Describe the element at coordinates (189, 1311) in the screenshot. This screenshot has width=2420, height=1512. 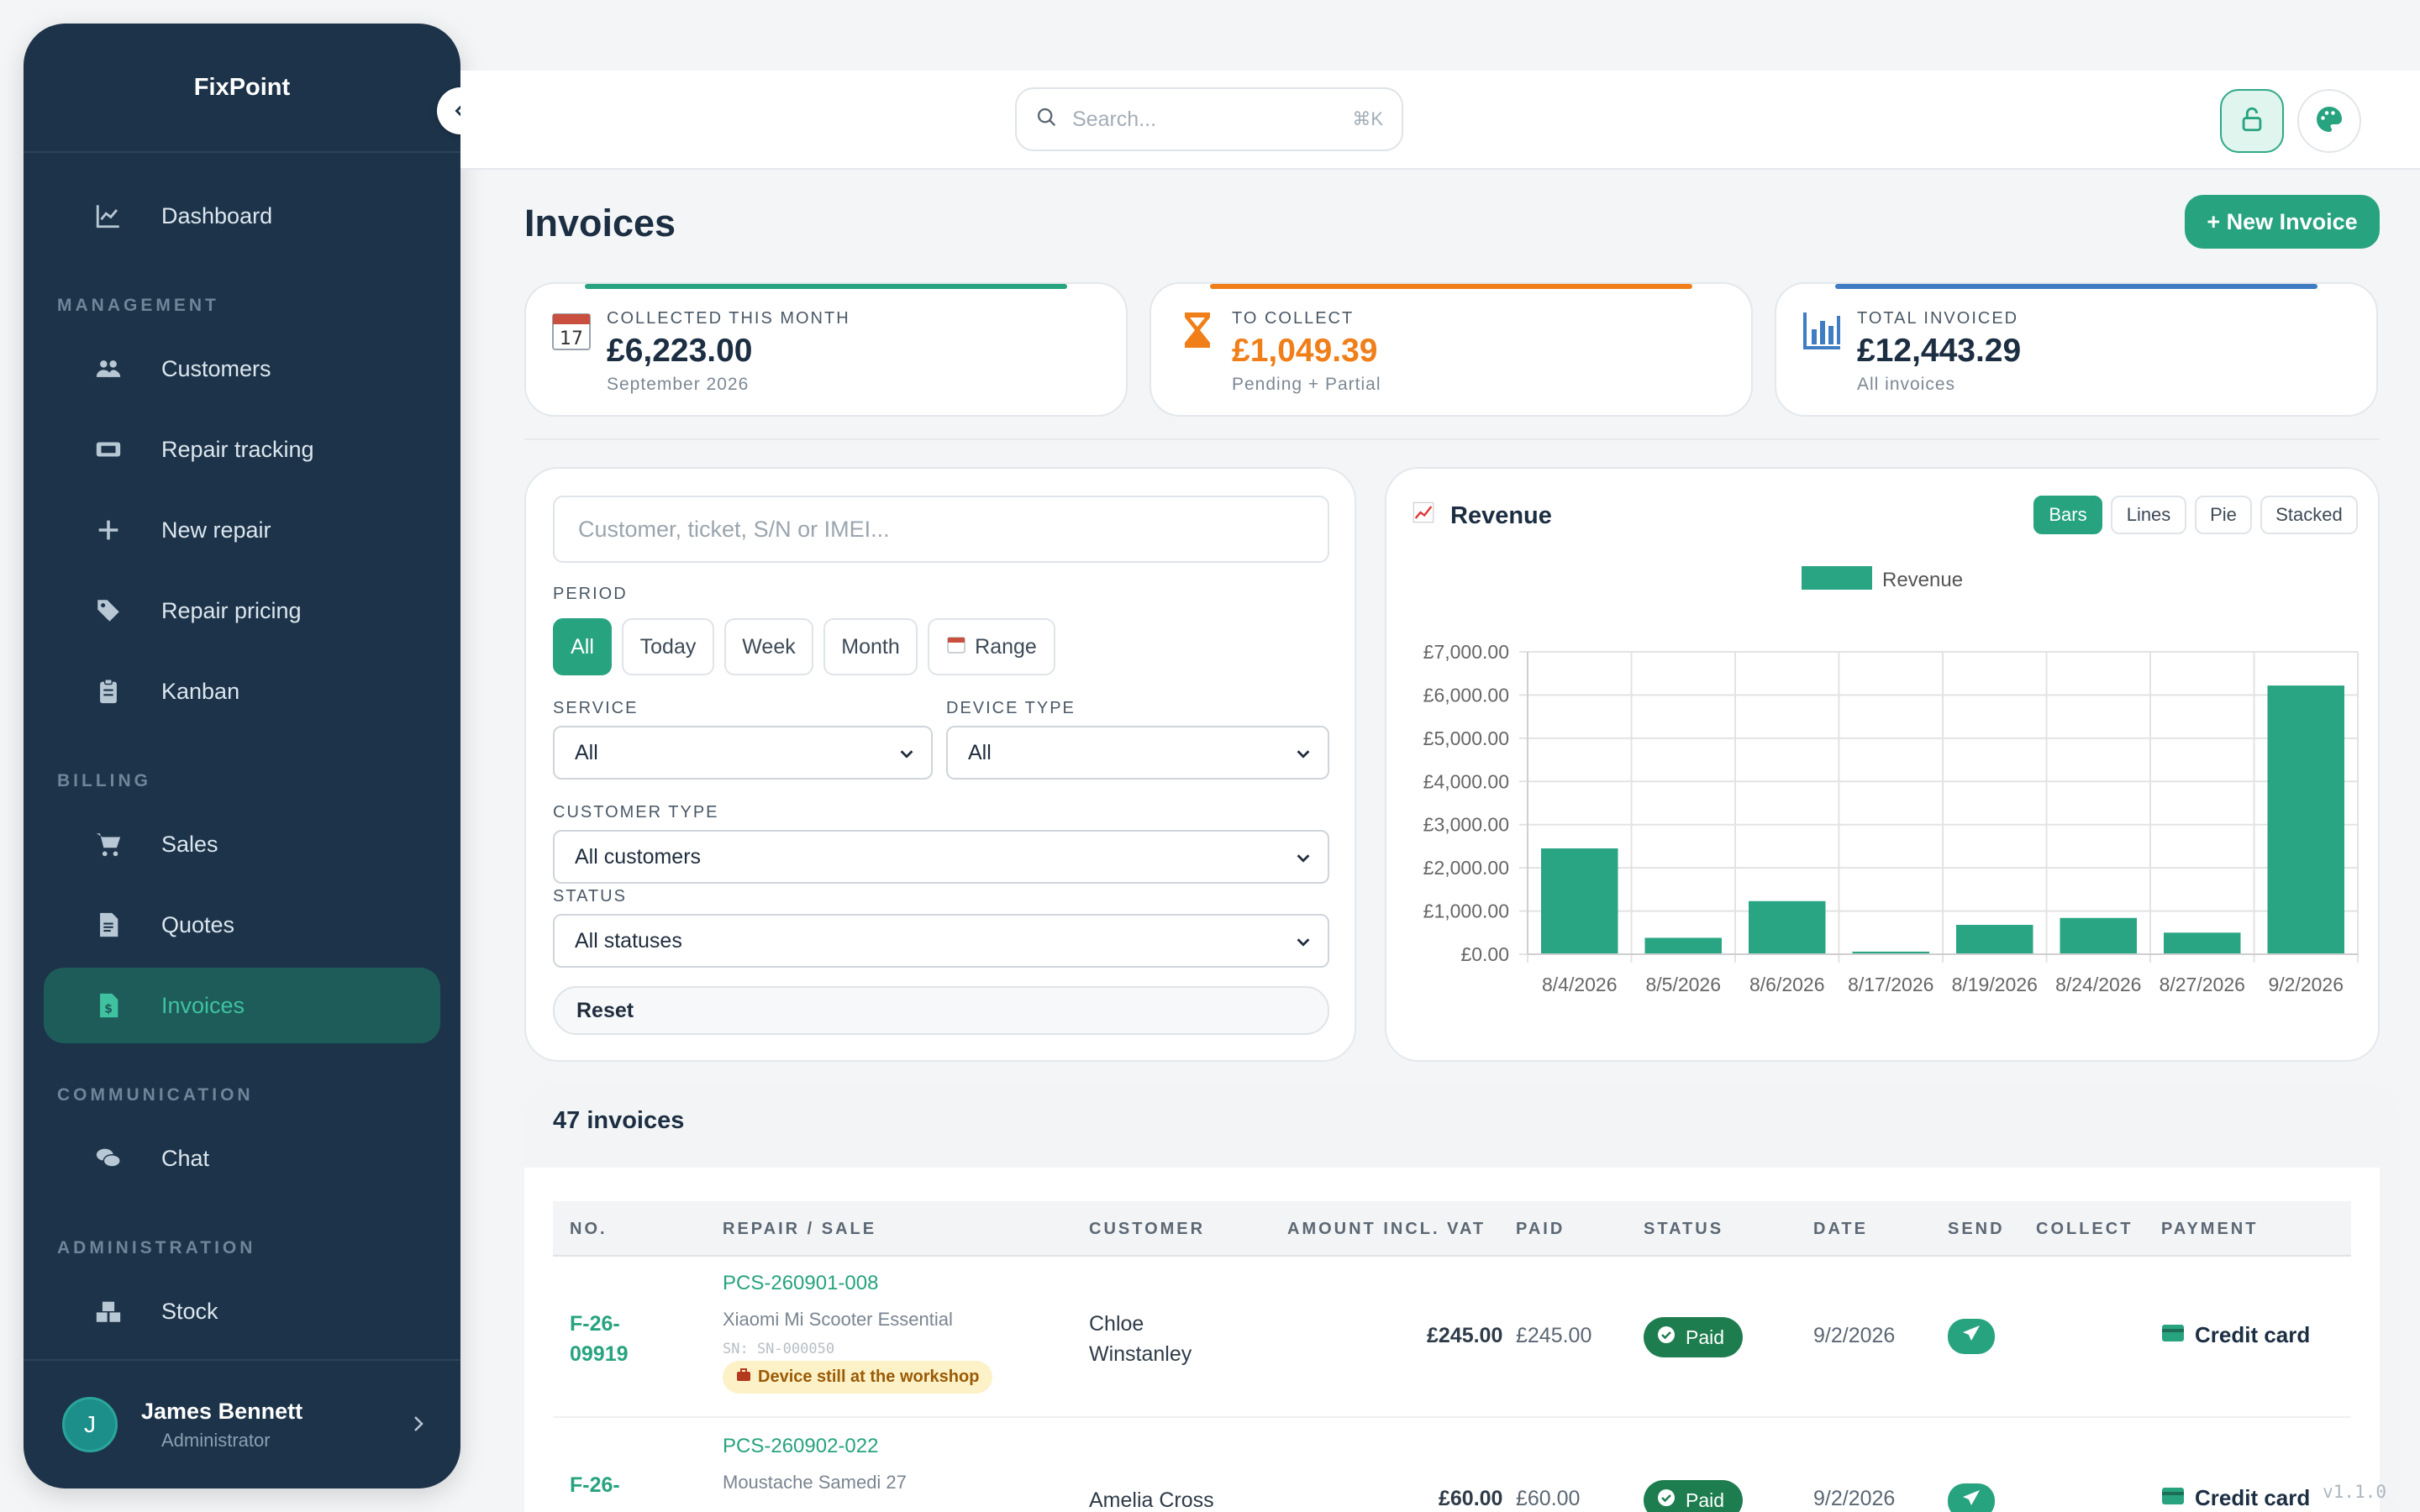
I see `sidebar-item-label: Stock` at that location.